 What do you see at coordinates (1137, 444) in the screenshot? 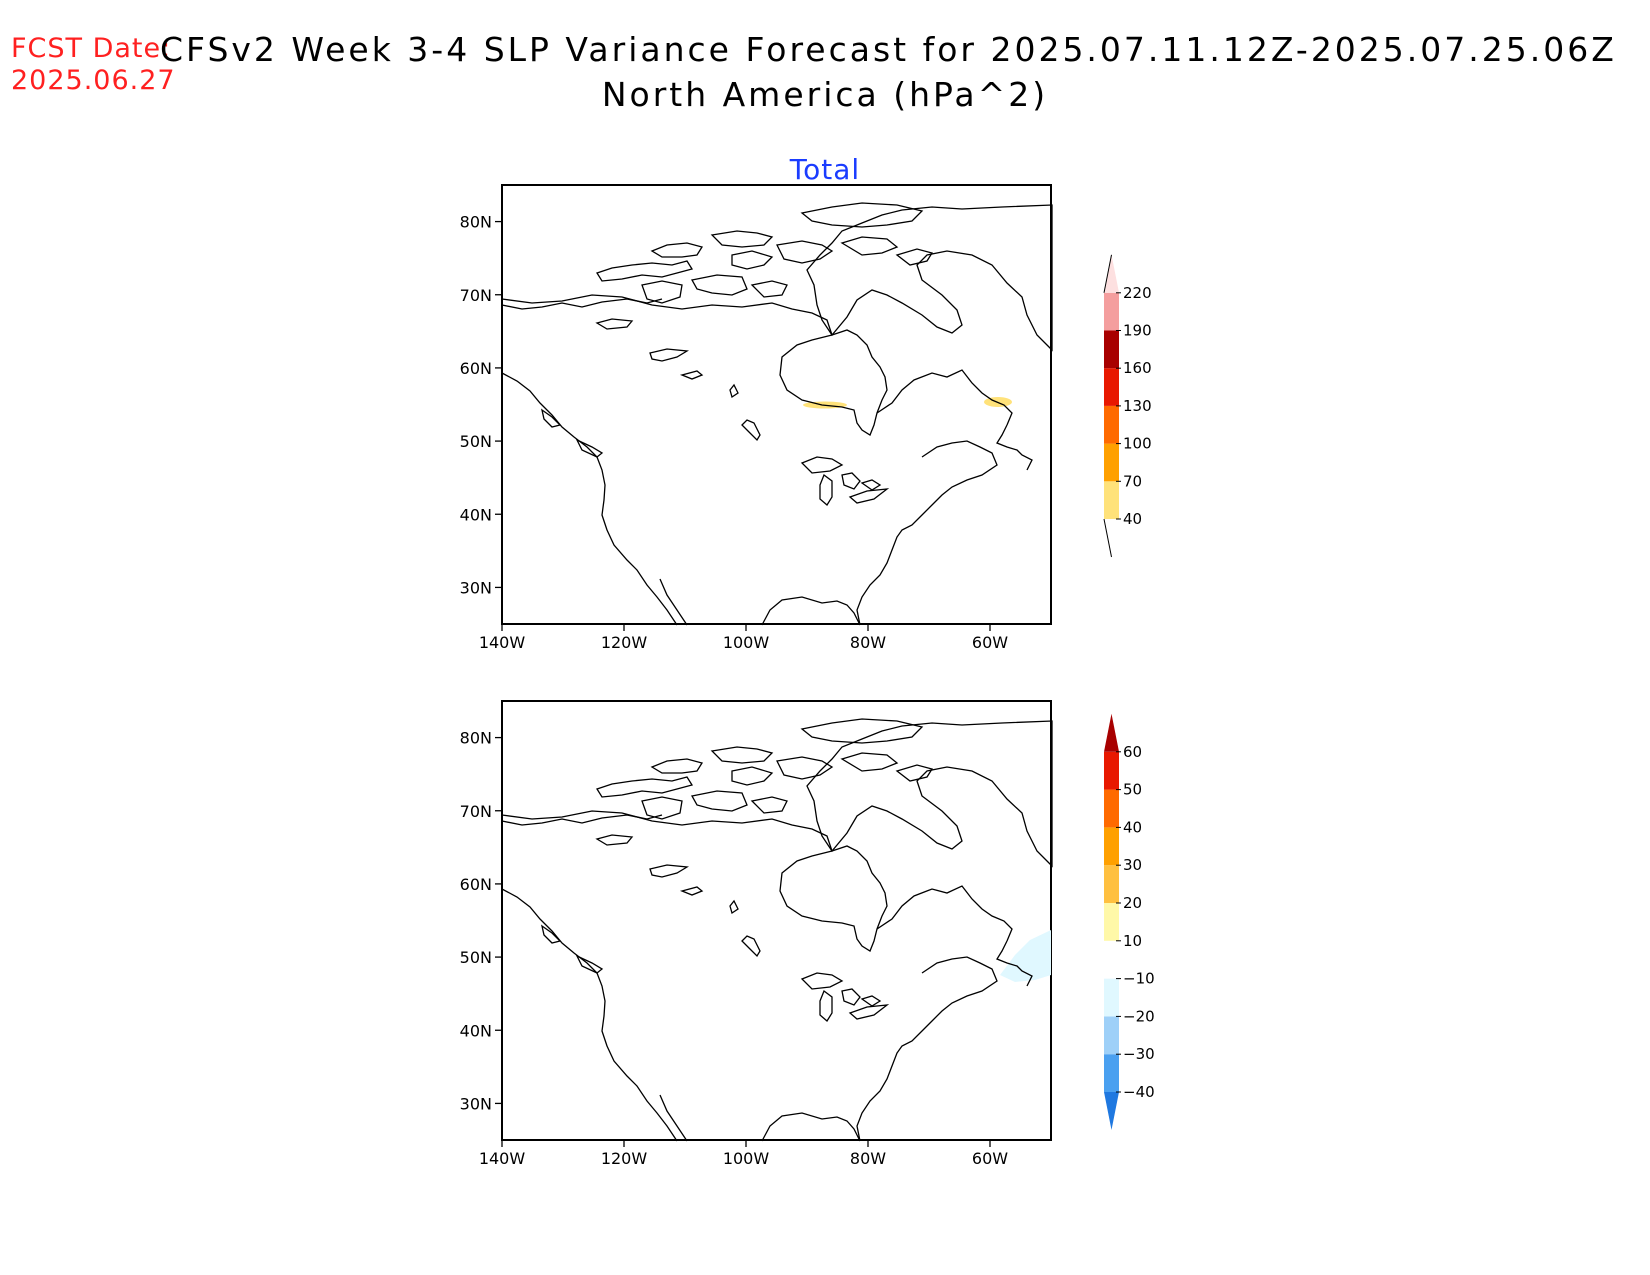
I see `colorbar-label-total: 100` at bounding box center [1137, 444].